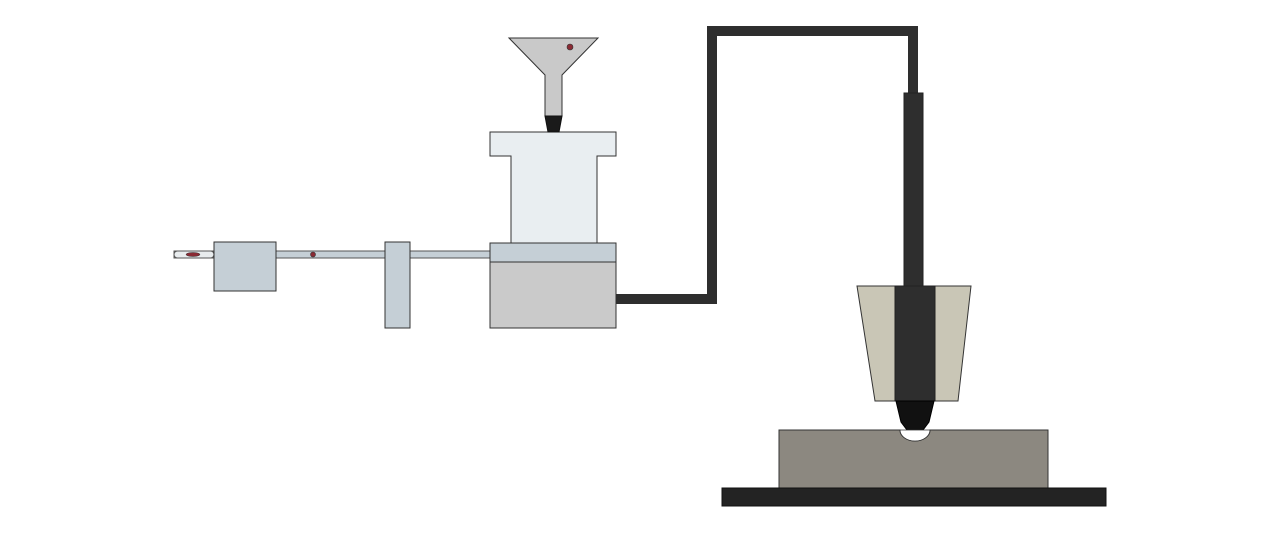 This screenshot has height=533, width=1280. Describe the element at coordinates (913, 189) in the screenshot. I see `nozzle-hose-section` at that location.